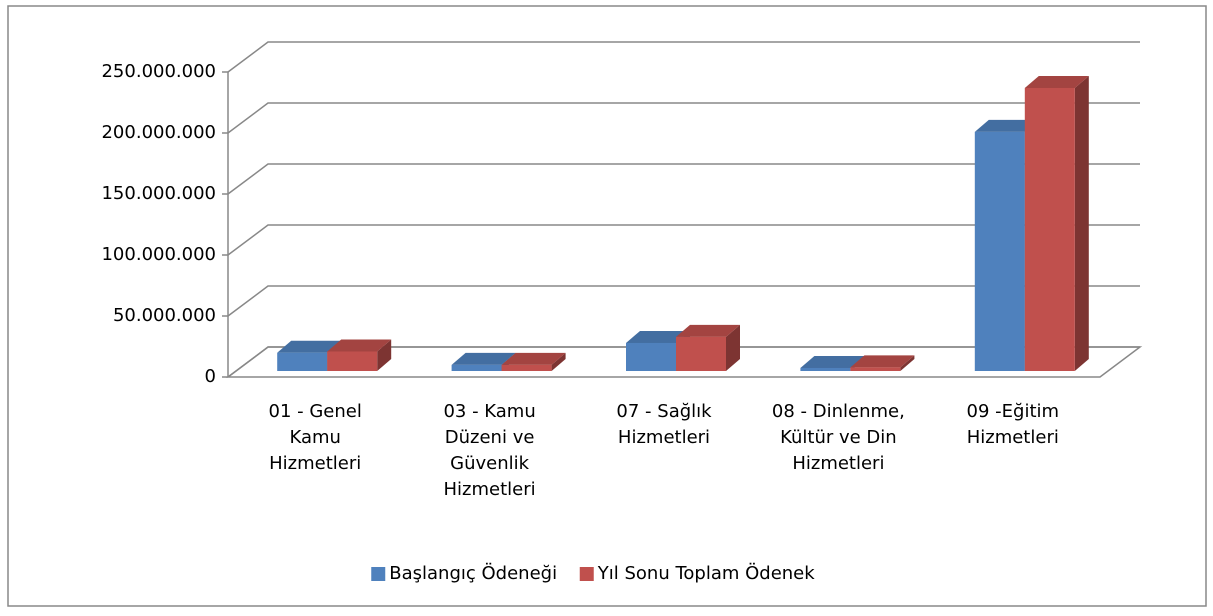 Image resolution: width=1213 pixels, height=616 pixels. What do you see at coordinates (158, 254) in the screenshot?
I see `y-tick-label: 100.000.000` at bounding box center [158, 254].